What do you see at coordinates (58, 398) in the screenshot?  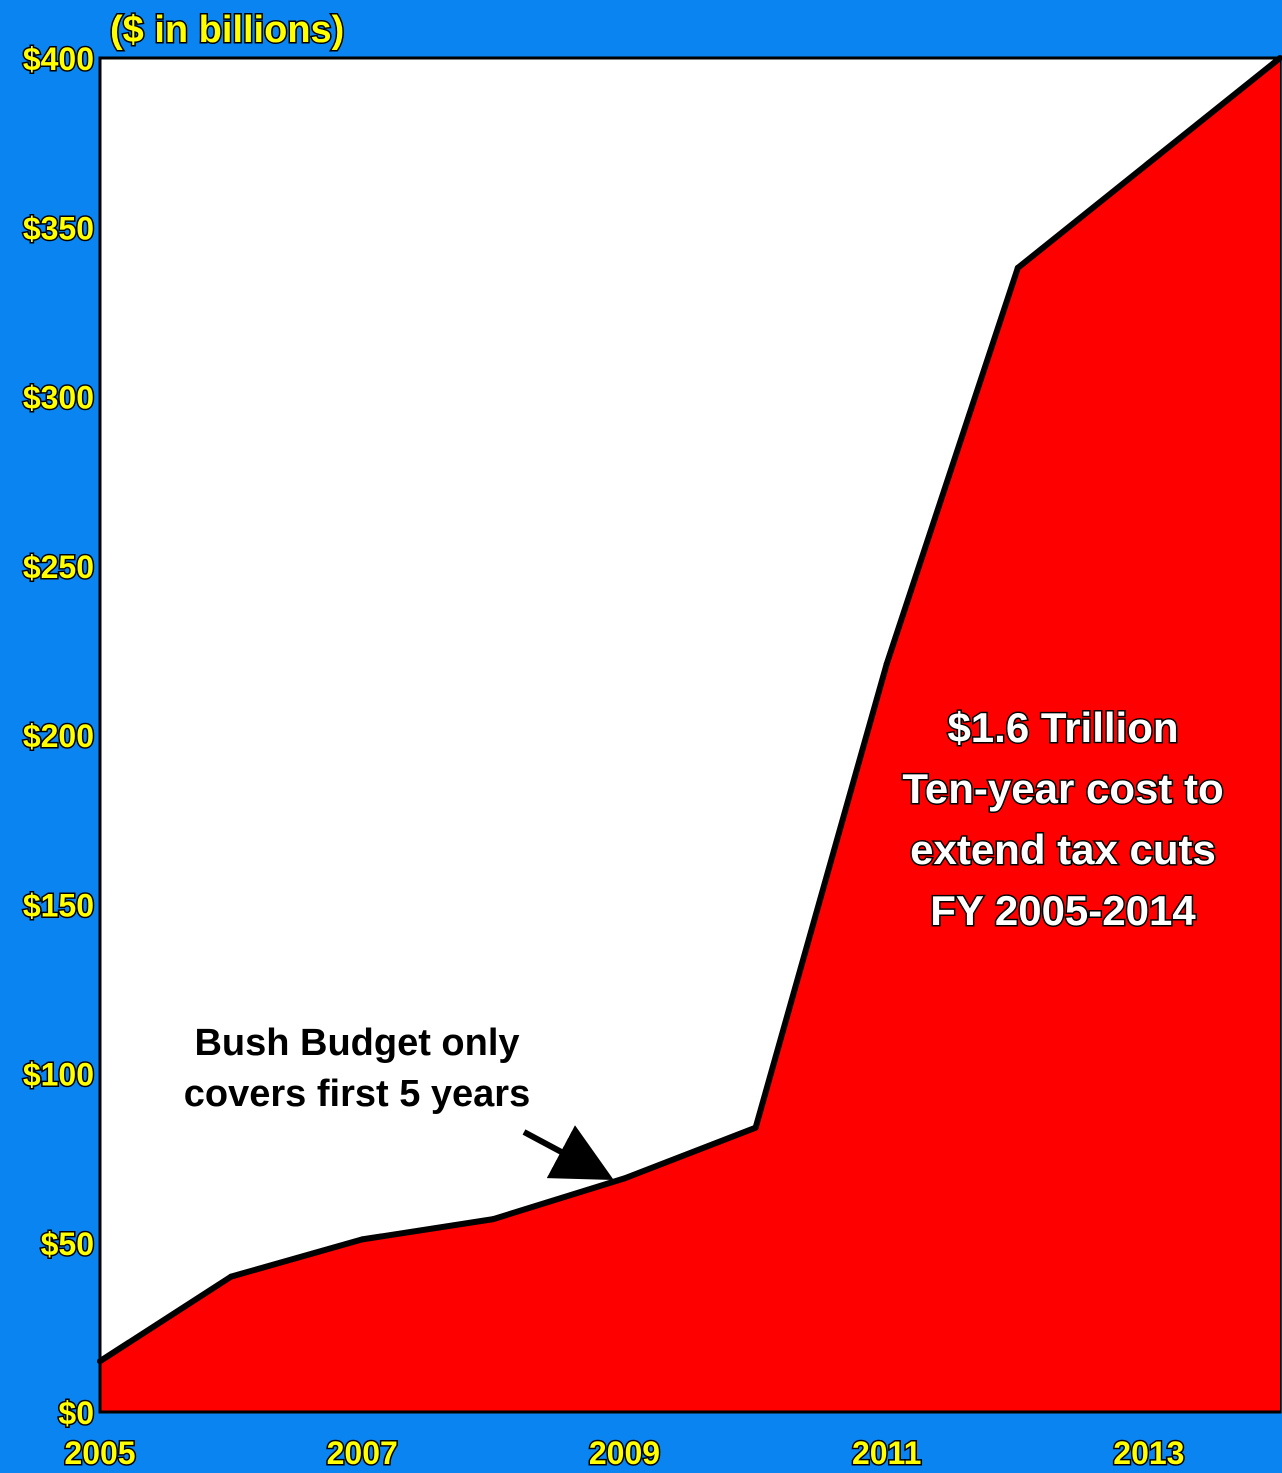 I see `y-tick-label: $300` at bounding box center [58, 398].